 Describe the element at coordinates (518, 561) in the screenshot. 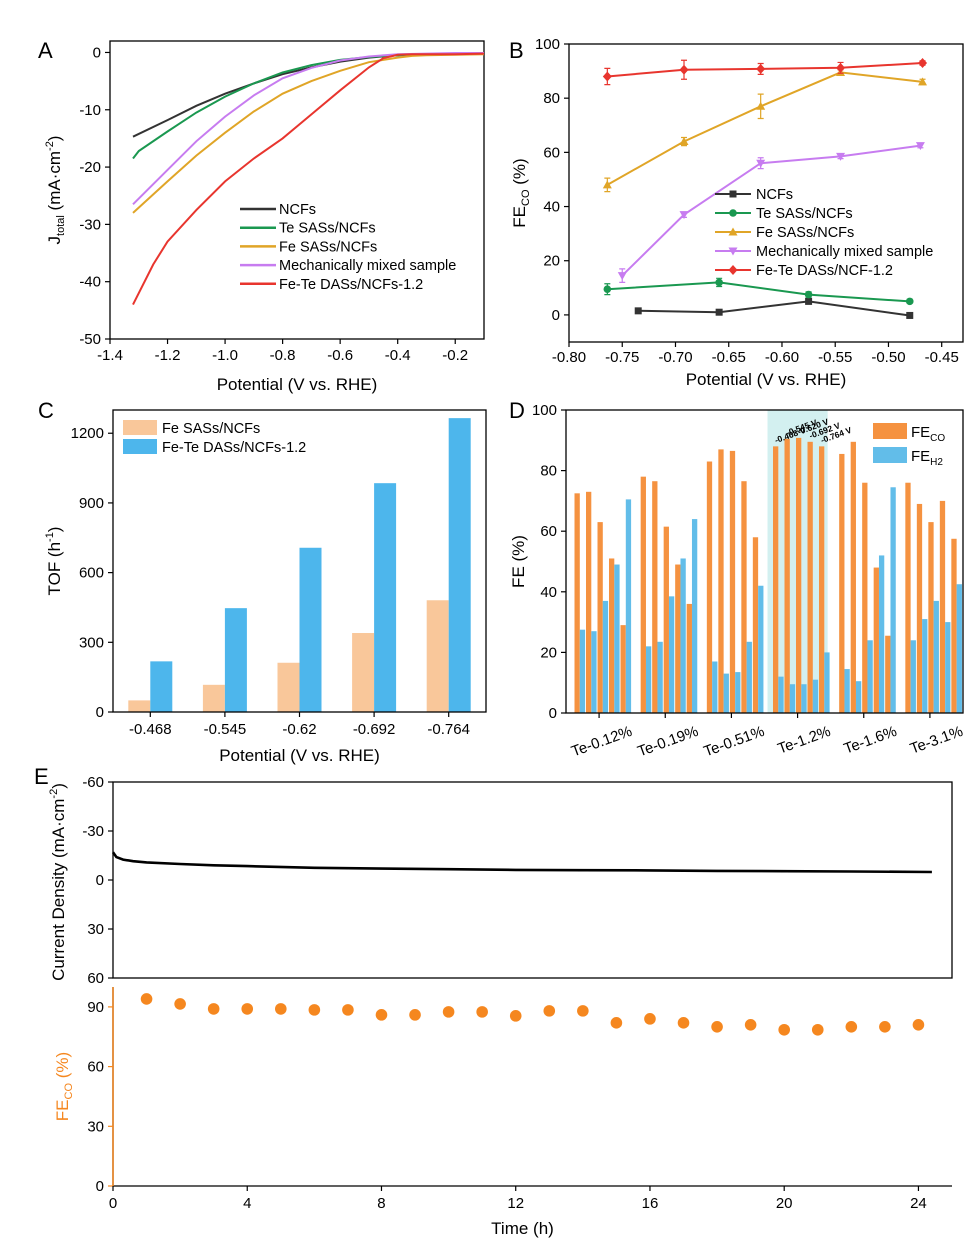

I see `y-axis-label: FE (%)` at that location.